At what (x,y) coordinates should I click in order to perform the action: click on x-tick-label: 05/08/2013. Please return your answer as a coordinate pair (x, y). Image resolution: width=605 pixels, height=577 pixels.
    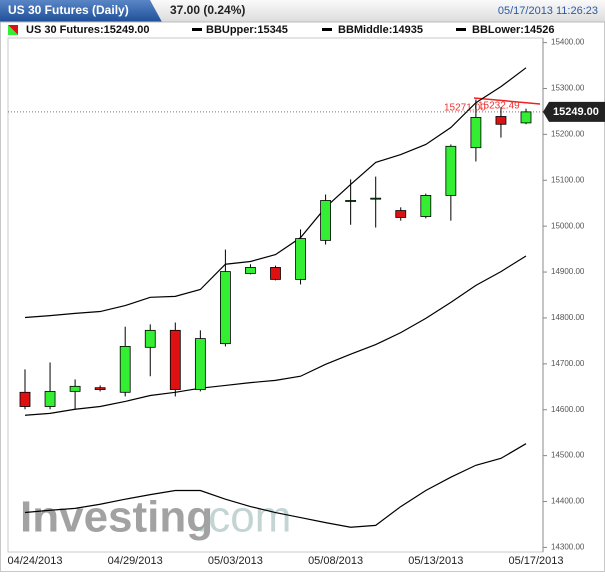
    Looking at the image, I should click on (335, 561).